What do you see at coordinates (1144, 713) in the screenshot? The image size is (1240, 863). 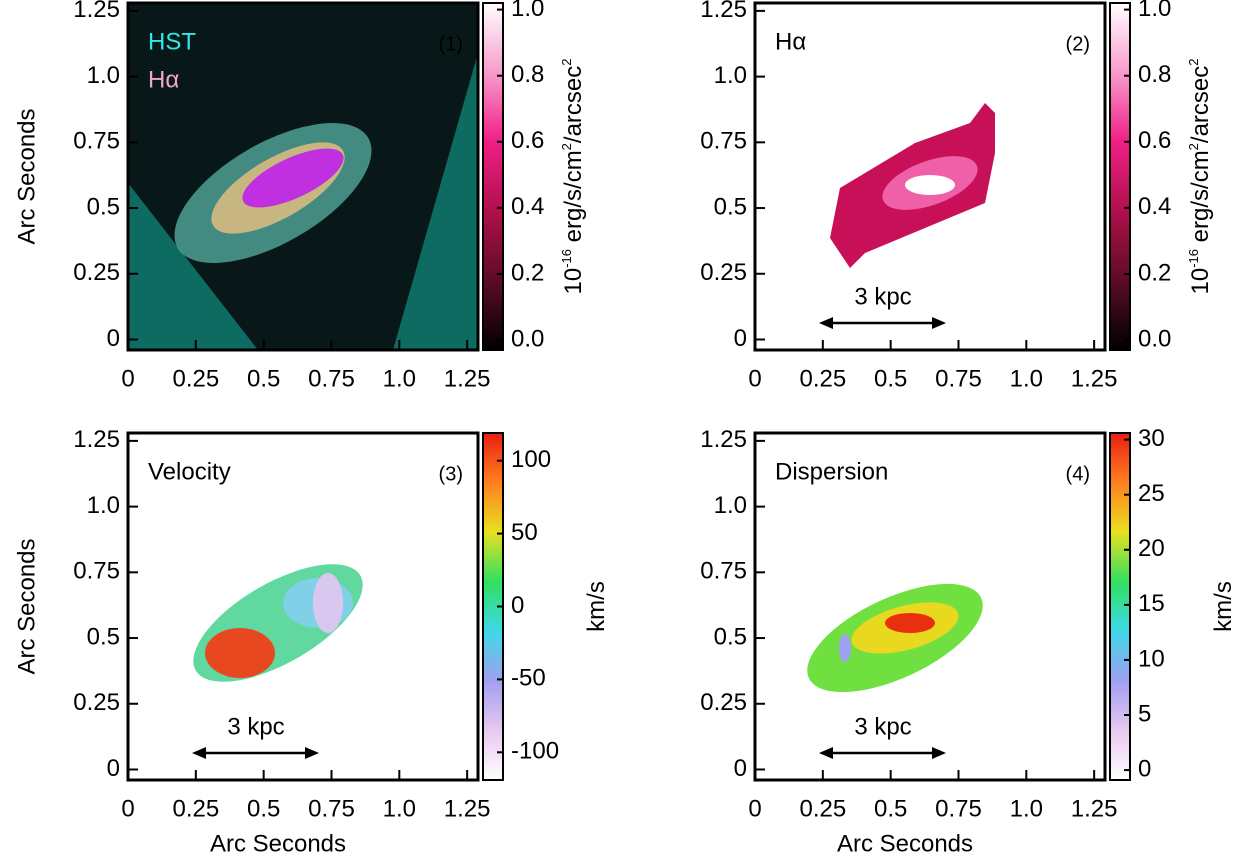 I see `colorbar-tick-label: 5` at bounding box center [1144, 713].